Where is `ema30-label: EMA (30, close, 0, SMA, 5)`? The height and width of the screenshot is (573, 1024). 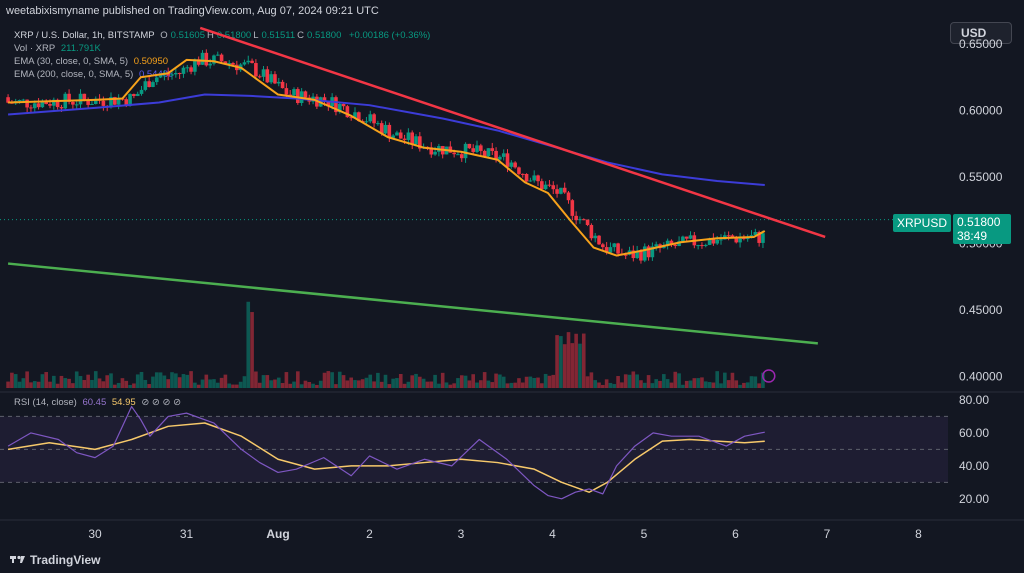
ema30-label: EMA (30, close, 0, SMA, 5) is located at coordinates (71, 61).